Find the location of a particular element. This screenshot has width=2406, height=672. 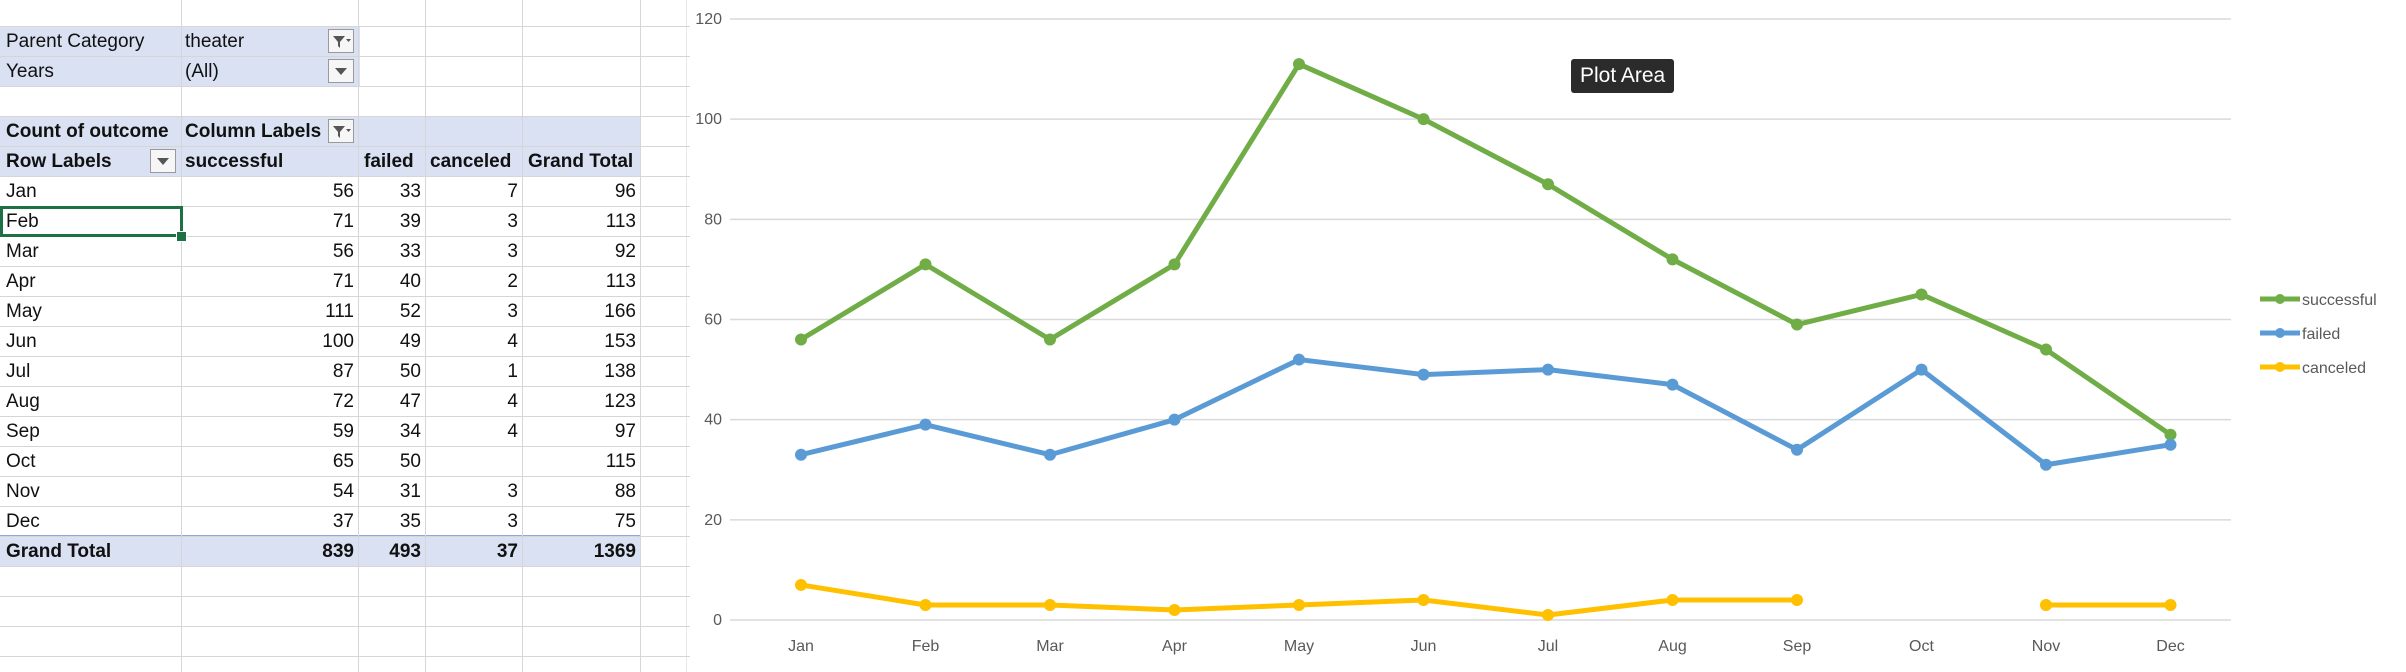

selected-cell is located at coordinates (91, 221).